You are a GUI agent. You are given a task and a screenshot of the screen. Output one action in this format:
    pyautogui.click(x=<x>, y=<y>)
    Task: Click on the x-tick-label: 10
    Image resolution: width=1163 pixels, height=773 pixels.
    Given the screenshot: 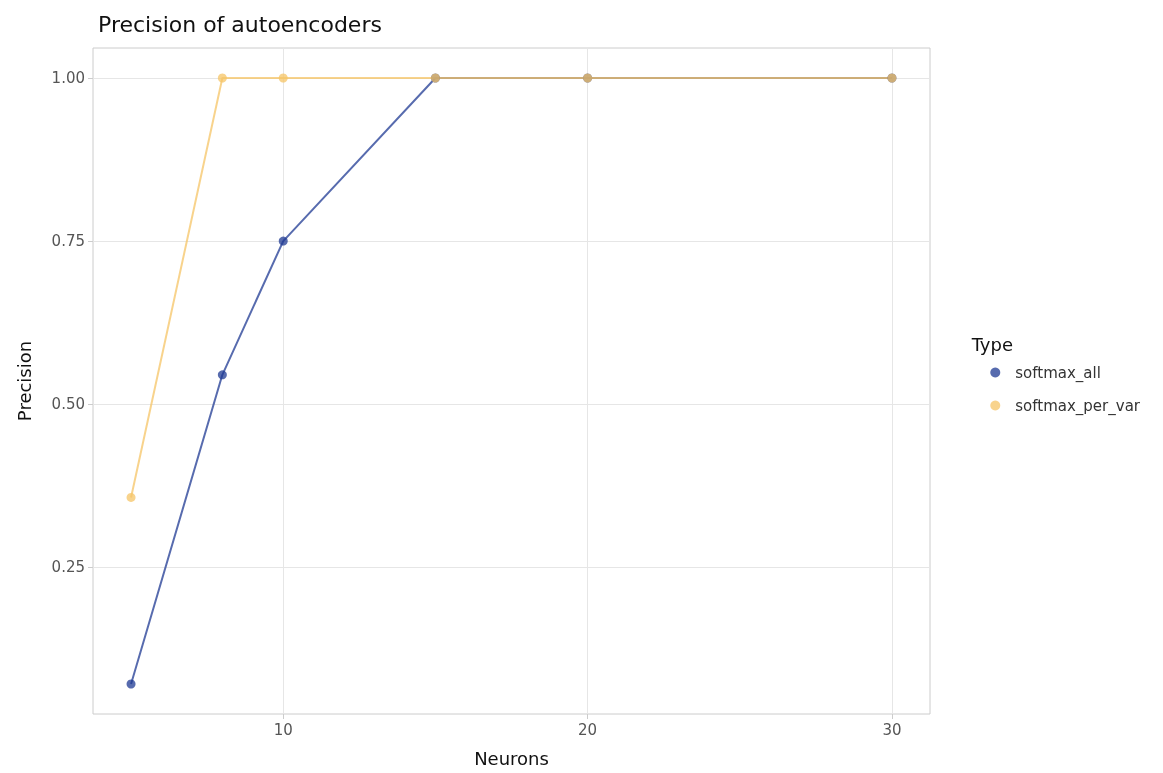 What is the action you would take?
    pyautogui.click(x=283, y=729)
    